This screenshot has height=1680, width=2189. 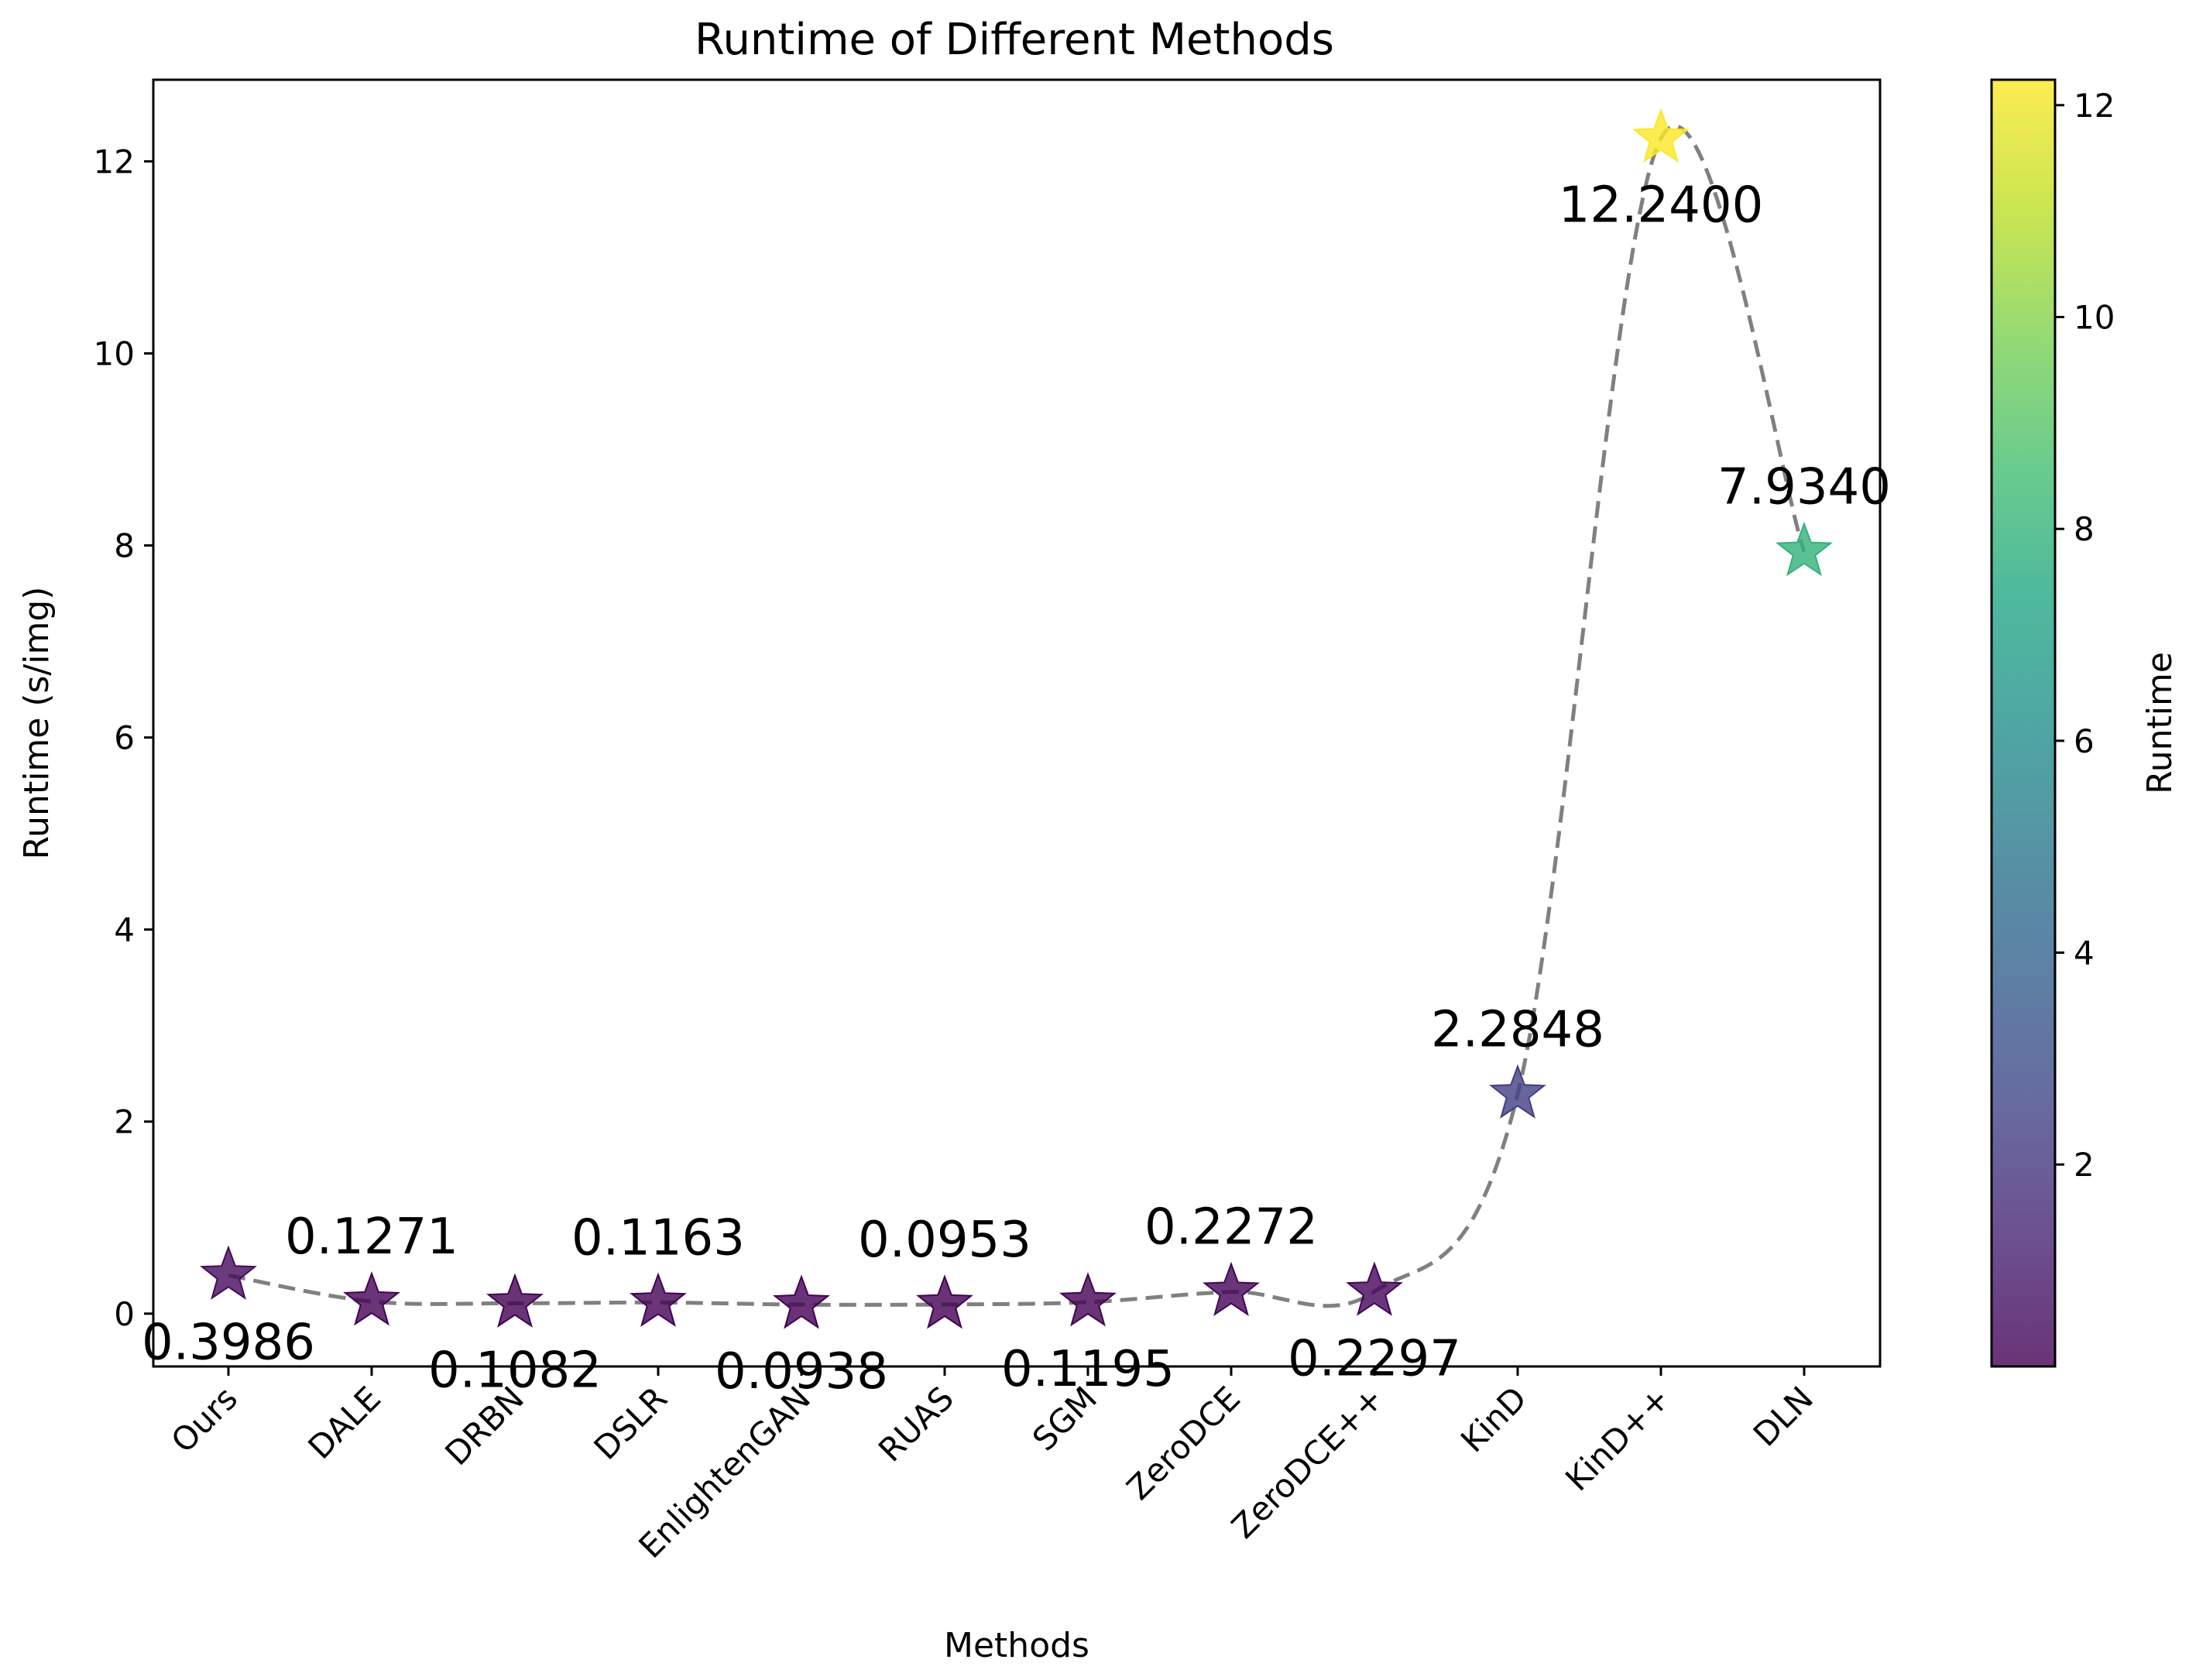 I want to click on colorbar: 2 4 6 8 10 12 Runtime, so click(x=2085, y=723).